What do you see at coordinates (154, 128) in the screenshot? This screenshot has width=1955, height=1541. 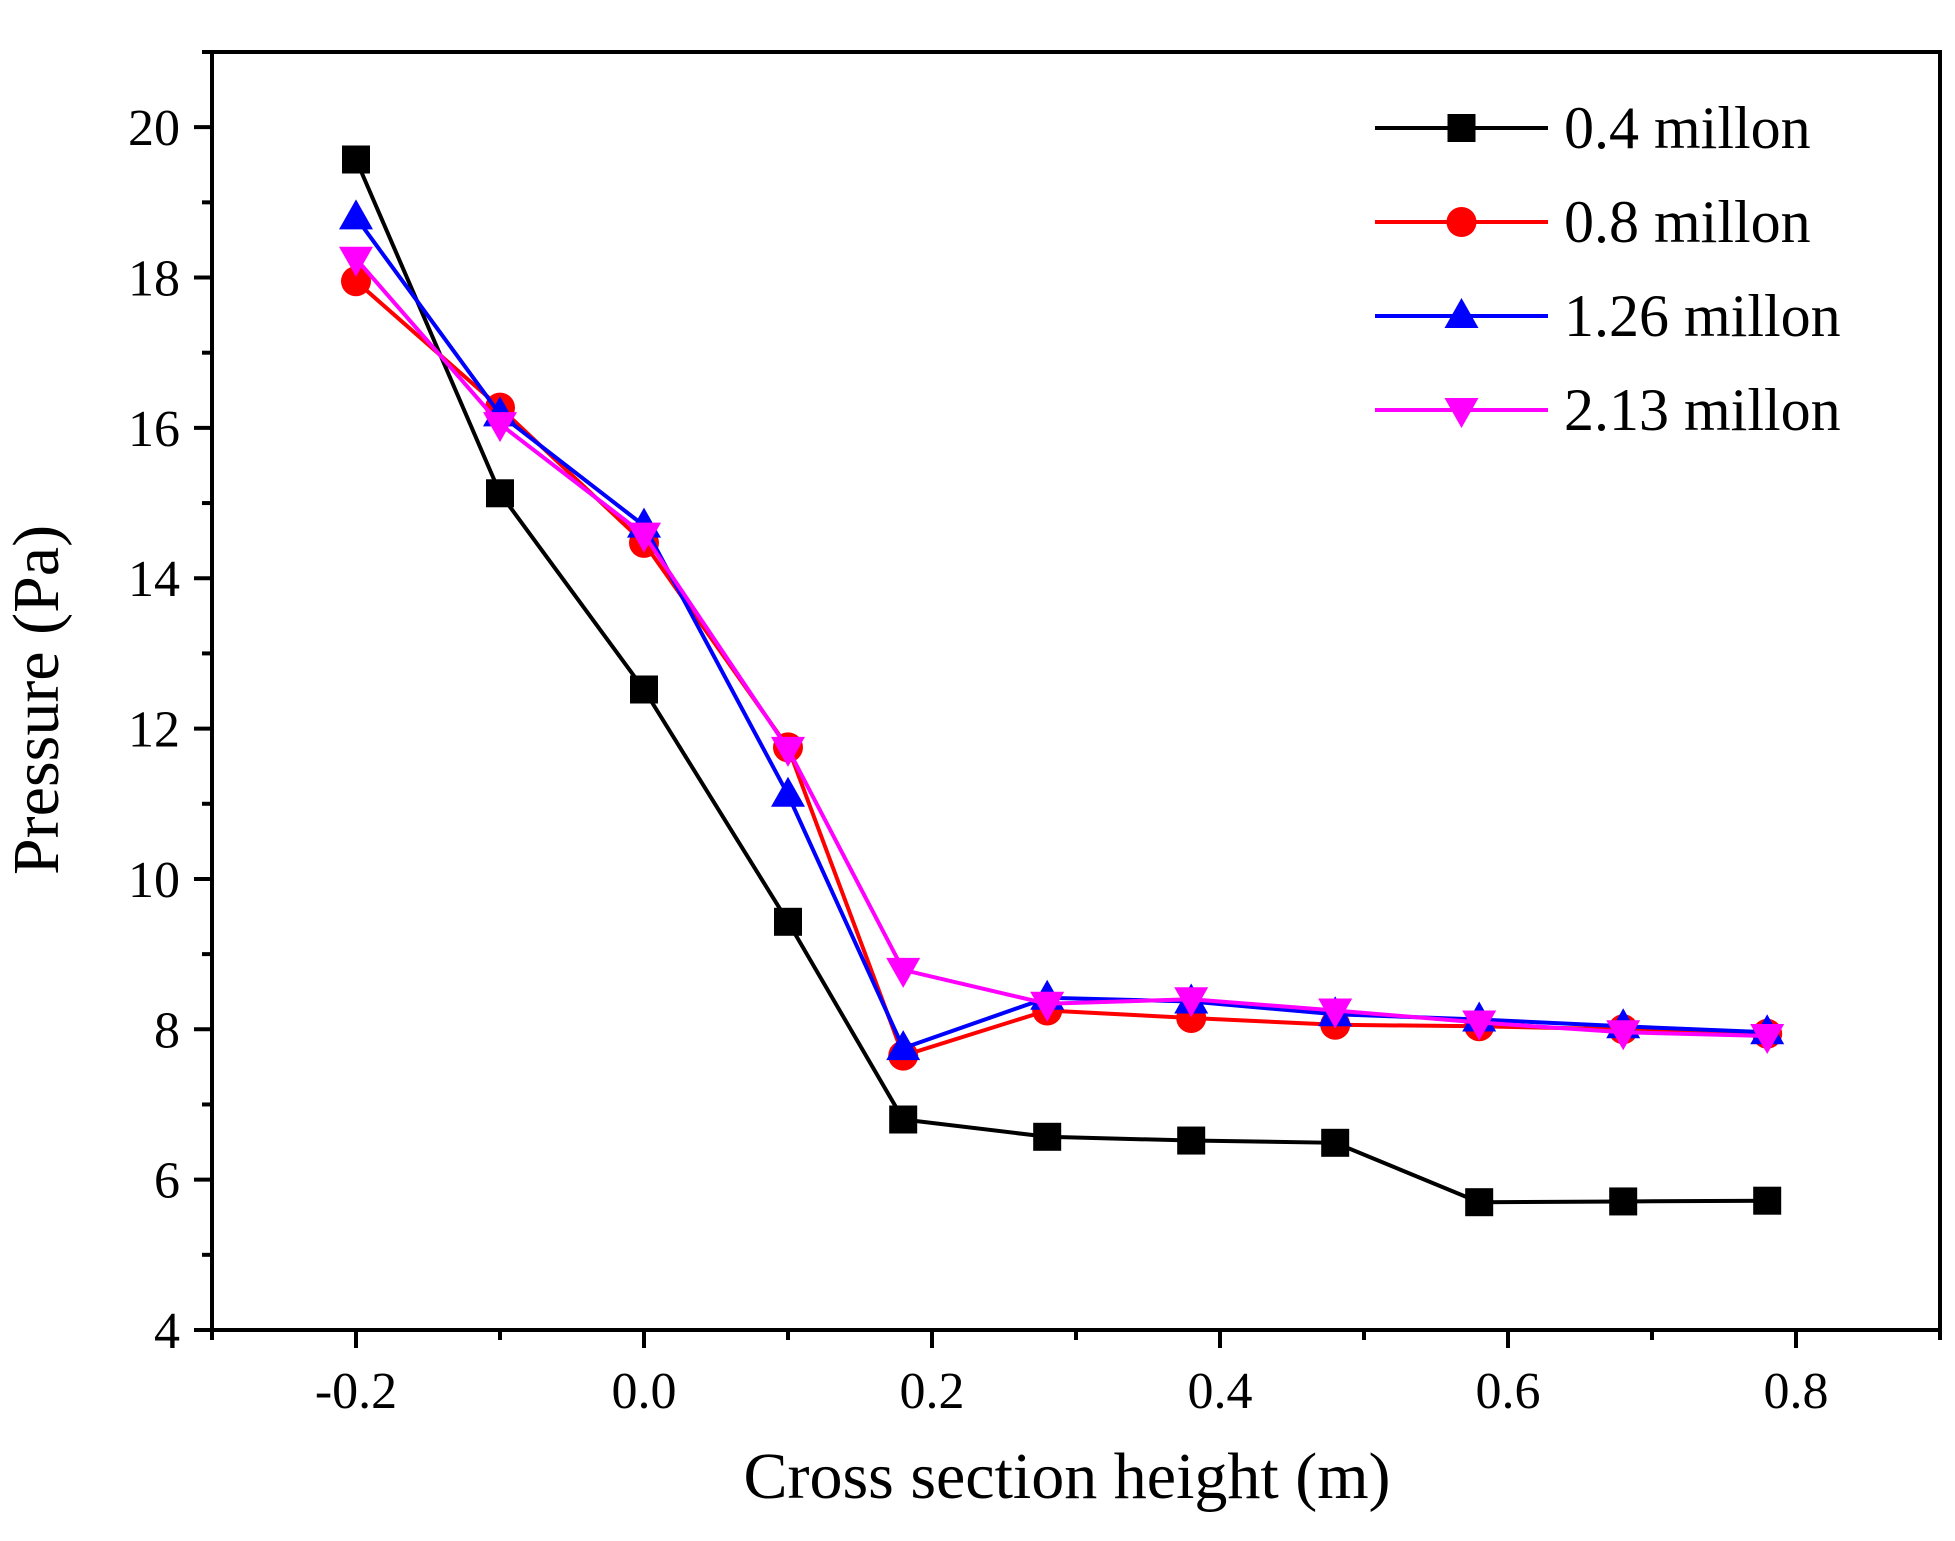 I see `y-tick-label: 20` at bounding box center [154, 128].